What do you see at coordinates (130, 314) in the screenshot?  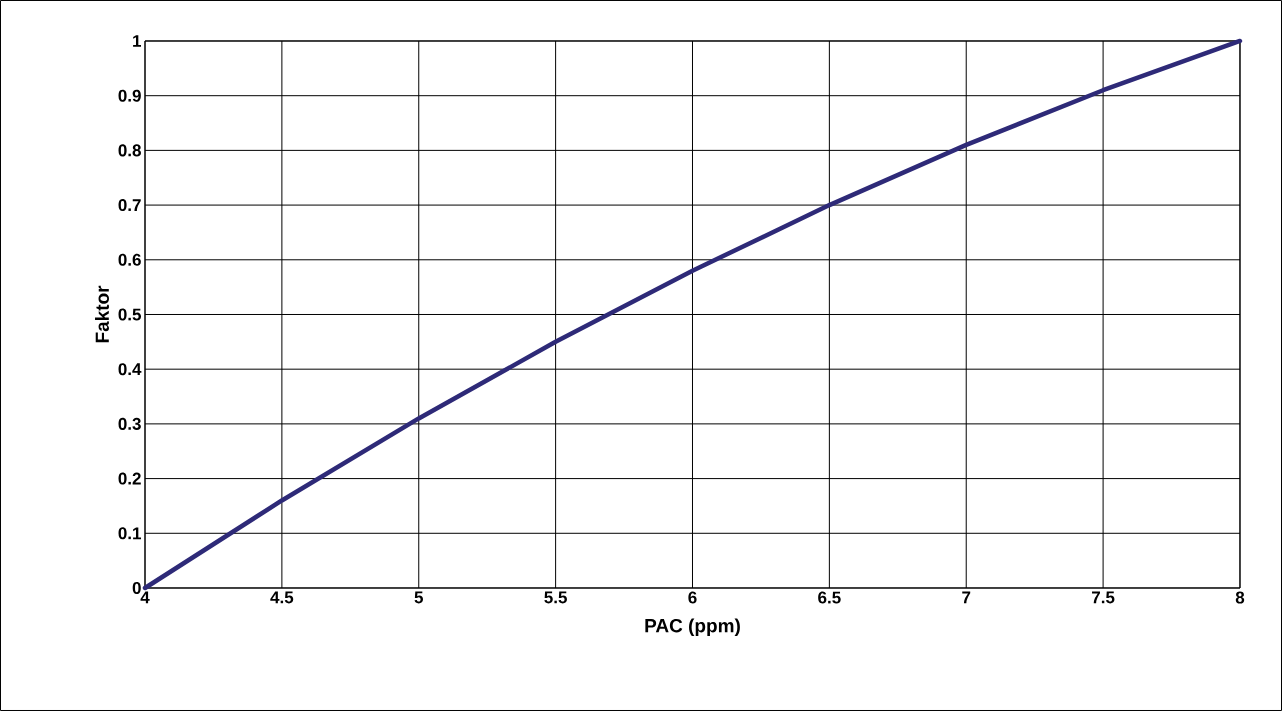 I see `y-tick-label: 0.5` at bounding box center [130, 314].